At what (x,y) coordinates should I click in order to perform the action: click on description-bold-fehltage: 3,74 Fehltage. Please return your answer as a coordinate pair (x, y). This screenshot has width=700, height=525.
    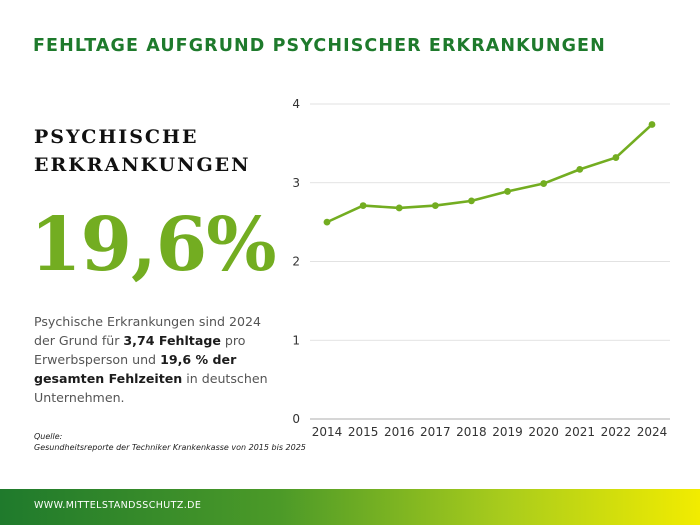
    Looking at the image, I should click on (172, 340).